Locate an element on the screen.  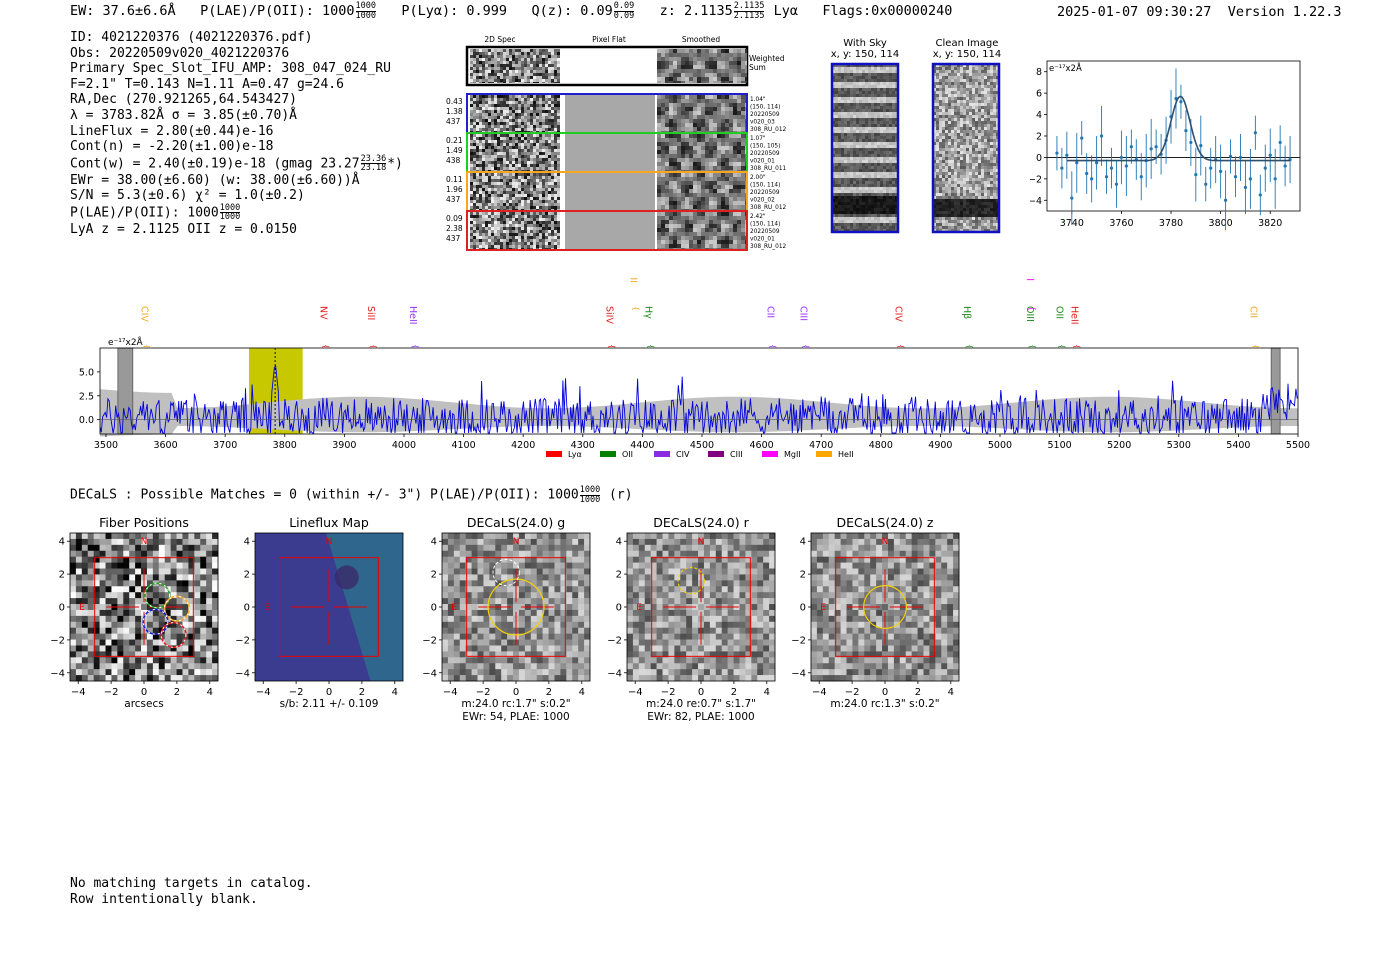
cutout-row-3-frame is located at coordinates (607, 230).